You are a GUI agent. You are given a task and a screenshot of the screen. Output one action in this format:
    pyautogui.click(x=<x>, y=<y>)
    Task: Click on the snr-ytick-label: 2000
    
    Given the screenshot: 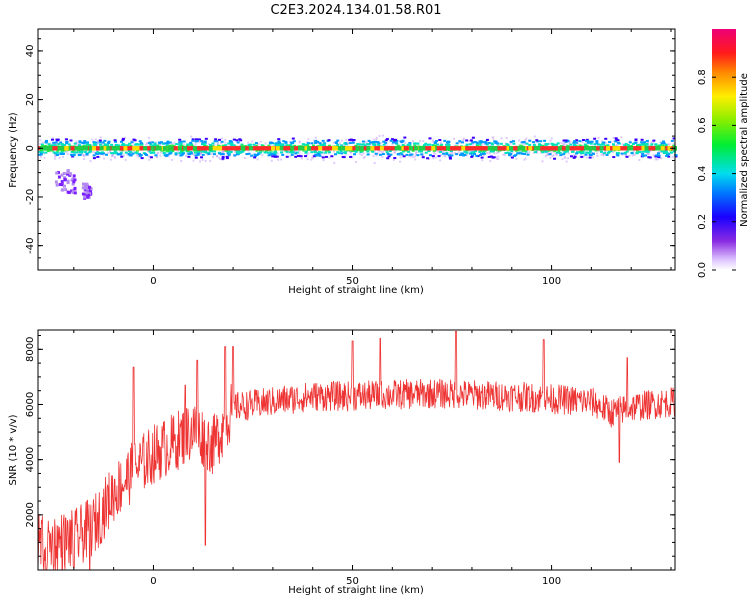 What is the action you would take?
    pyautogui.click(x=30, y=514)
    